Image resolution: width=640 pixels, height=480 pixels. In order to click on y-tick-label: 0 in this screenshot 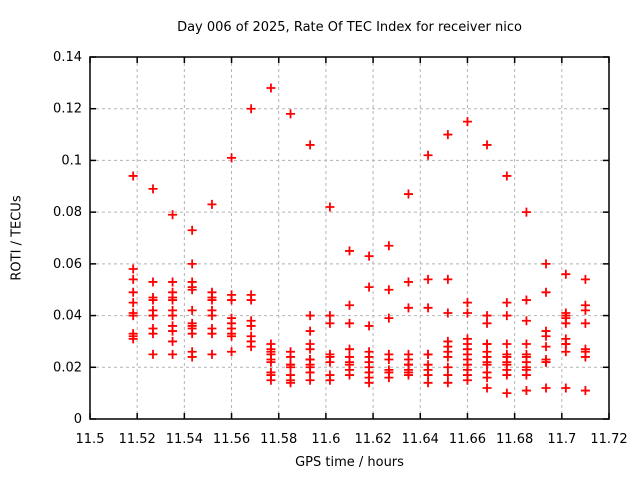, I will do `click(78, 419)`.